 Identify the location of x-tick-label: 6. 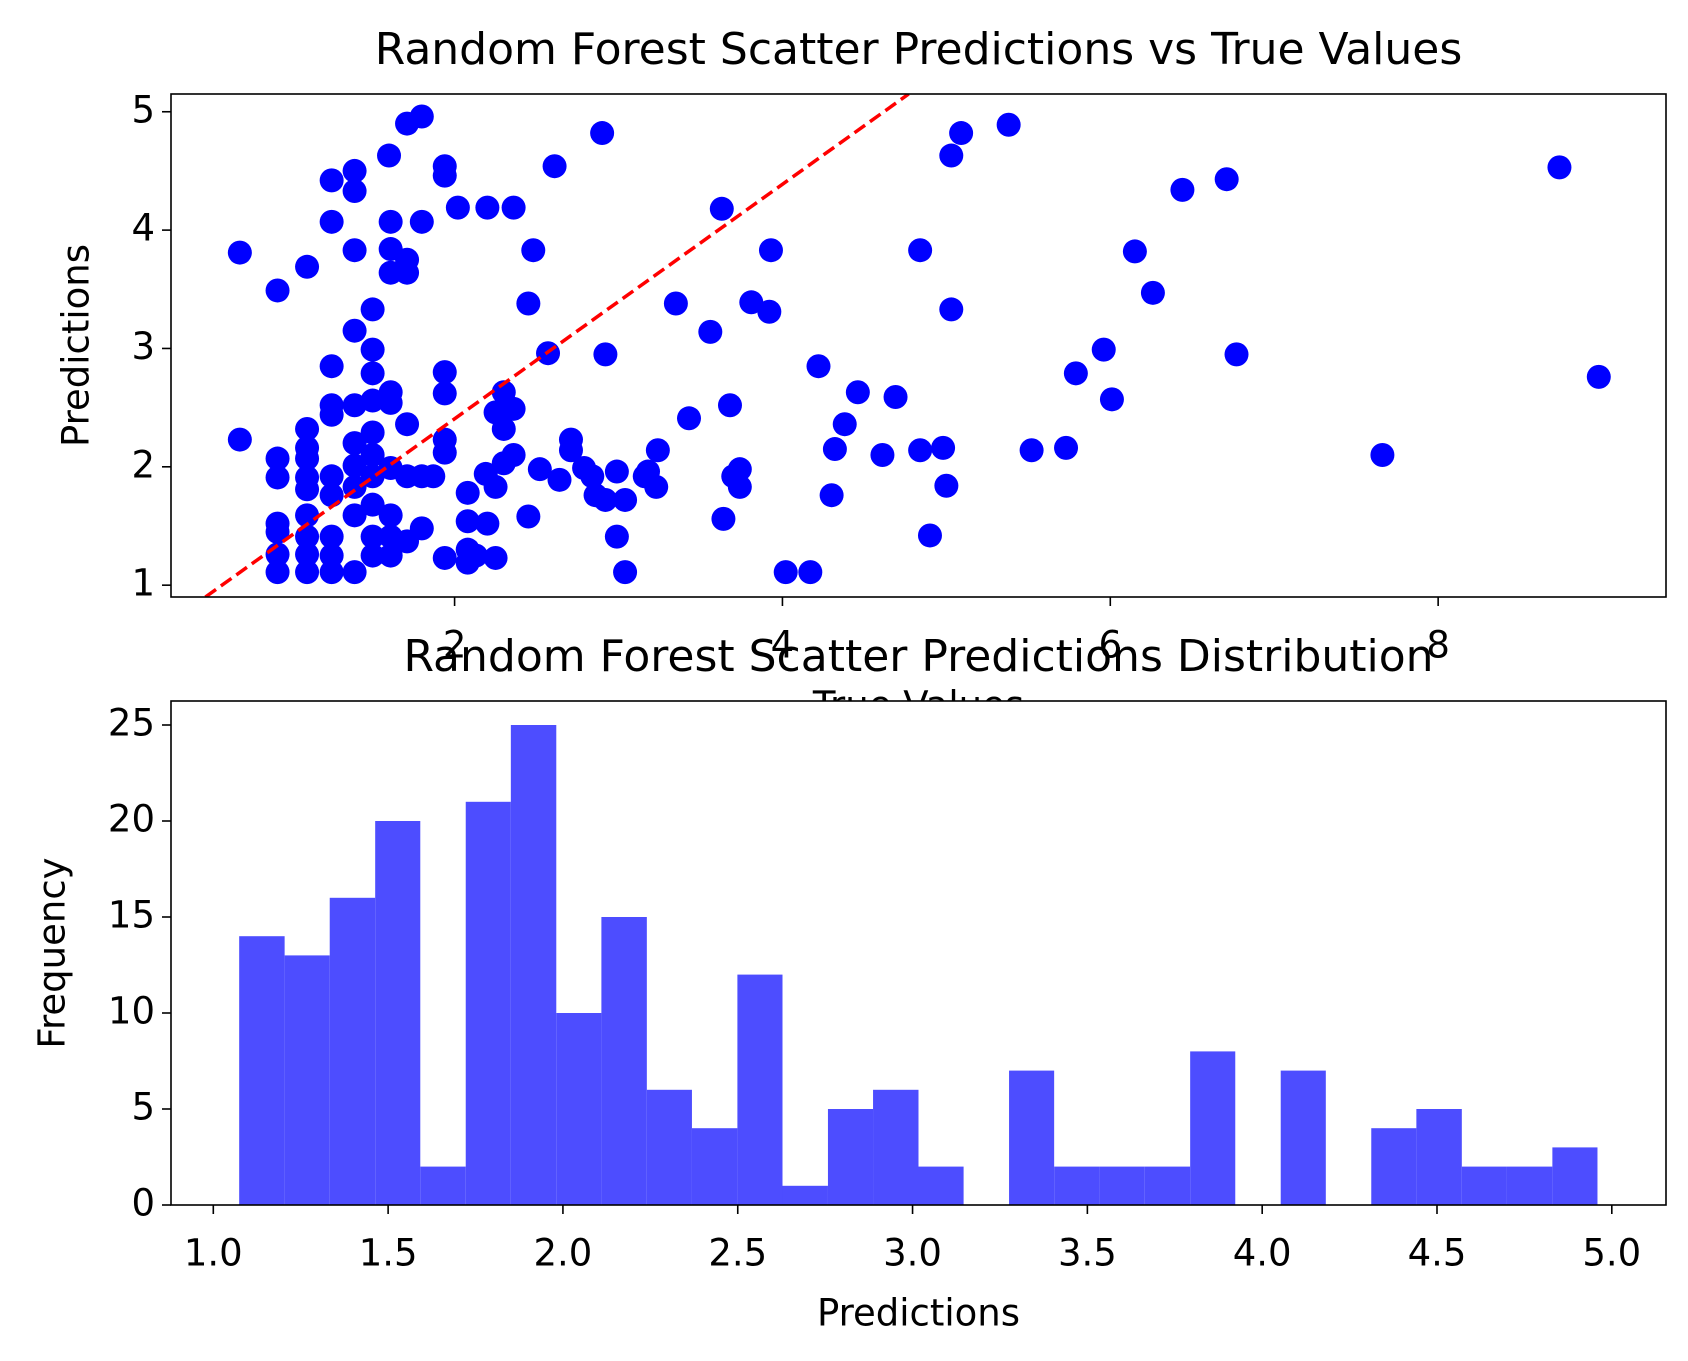
(1111, 645).